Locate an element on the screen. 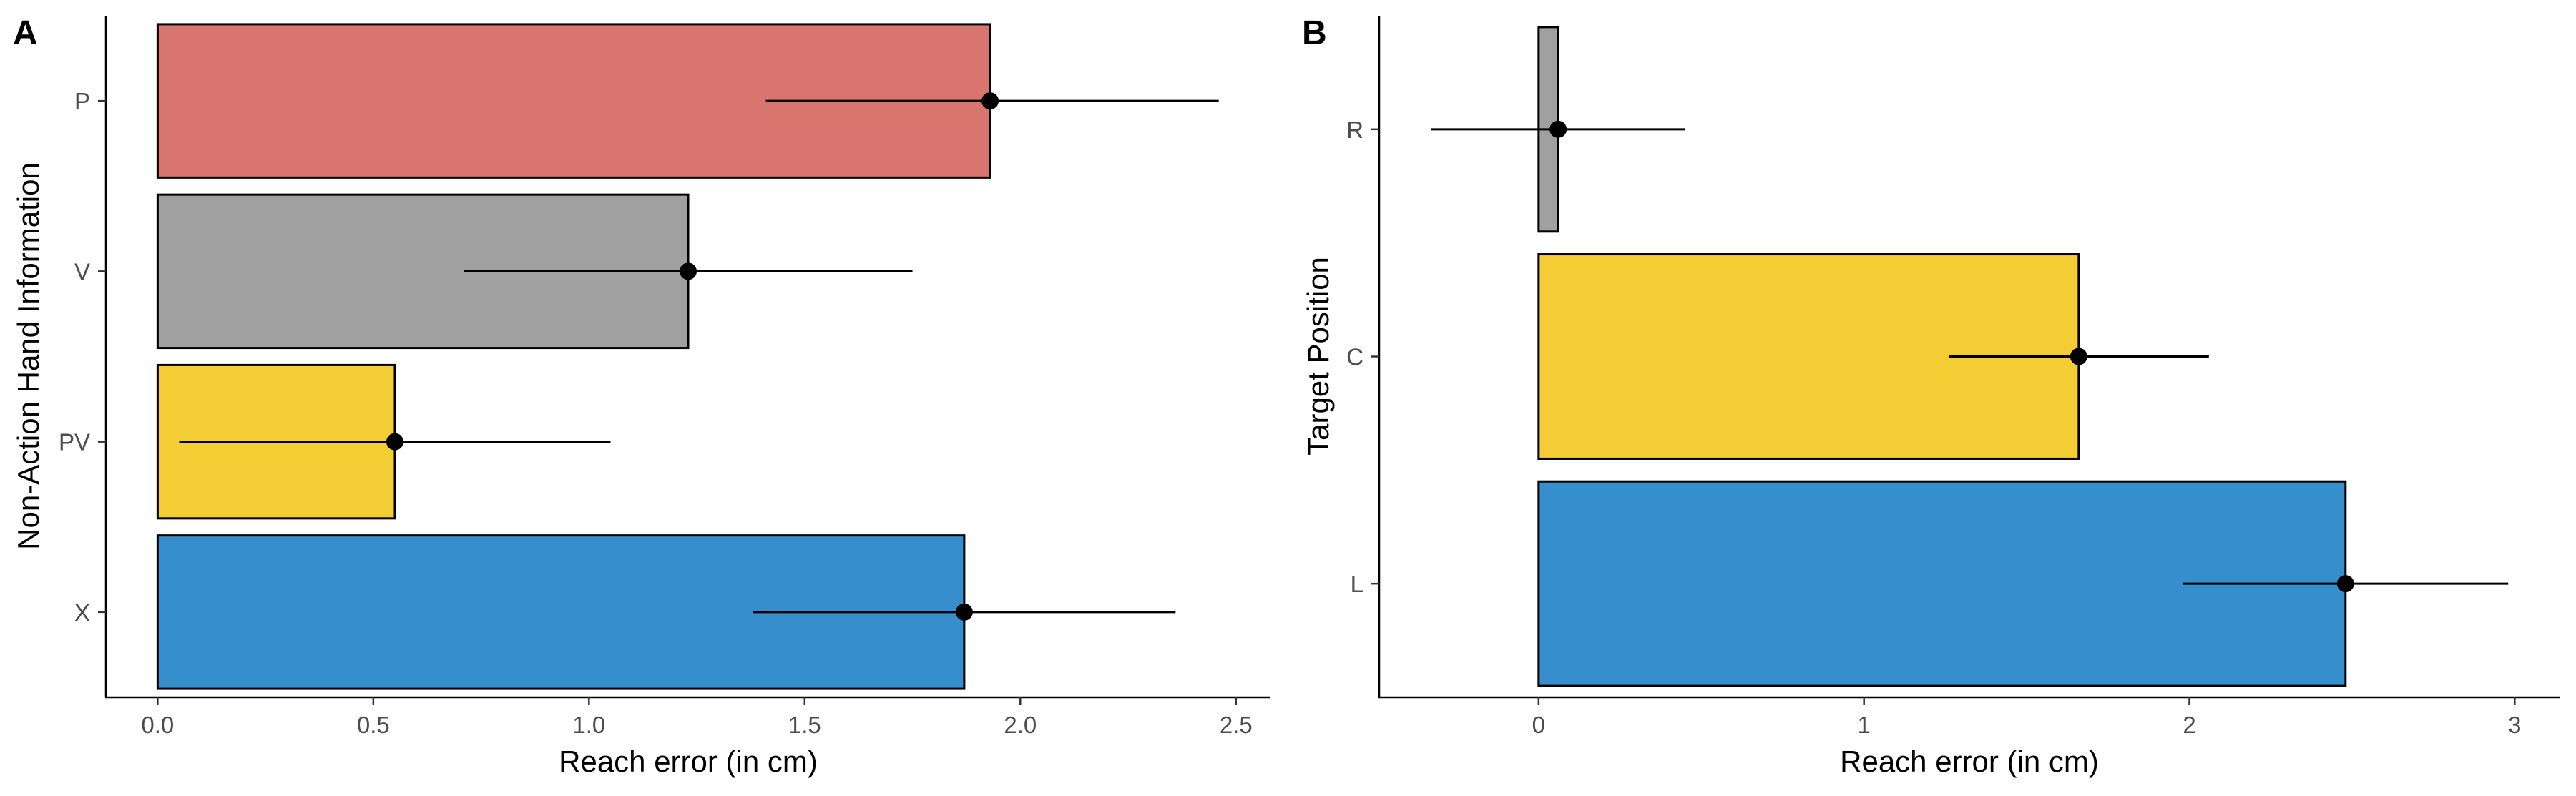 The width and height of the screenshot is (2576, 796). panel-a-x-tick-label: 0.0 is located at coordinates (157, 725).